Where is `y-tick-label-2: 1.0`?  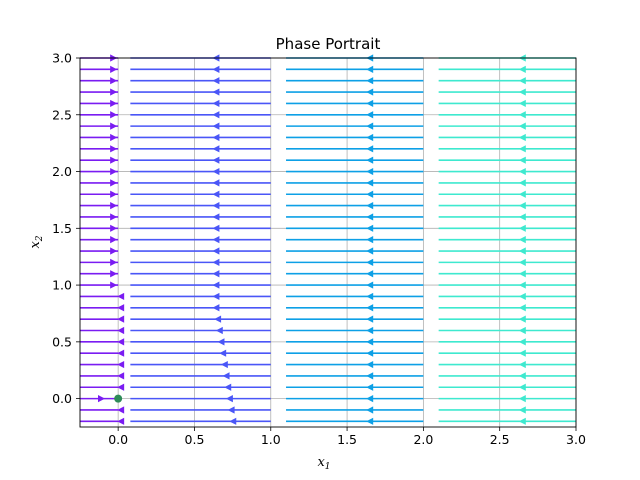 y-tick-label-2: 1.0 is located at coordinates (62, 285).